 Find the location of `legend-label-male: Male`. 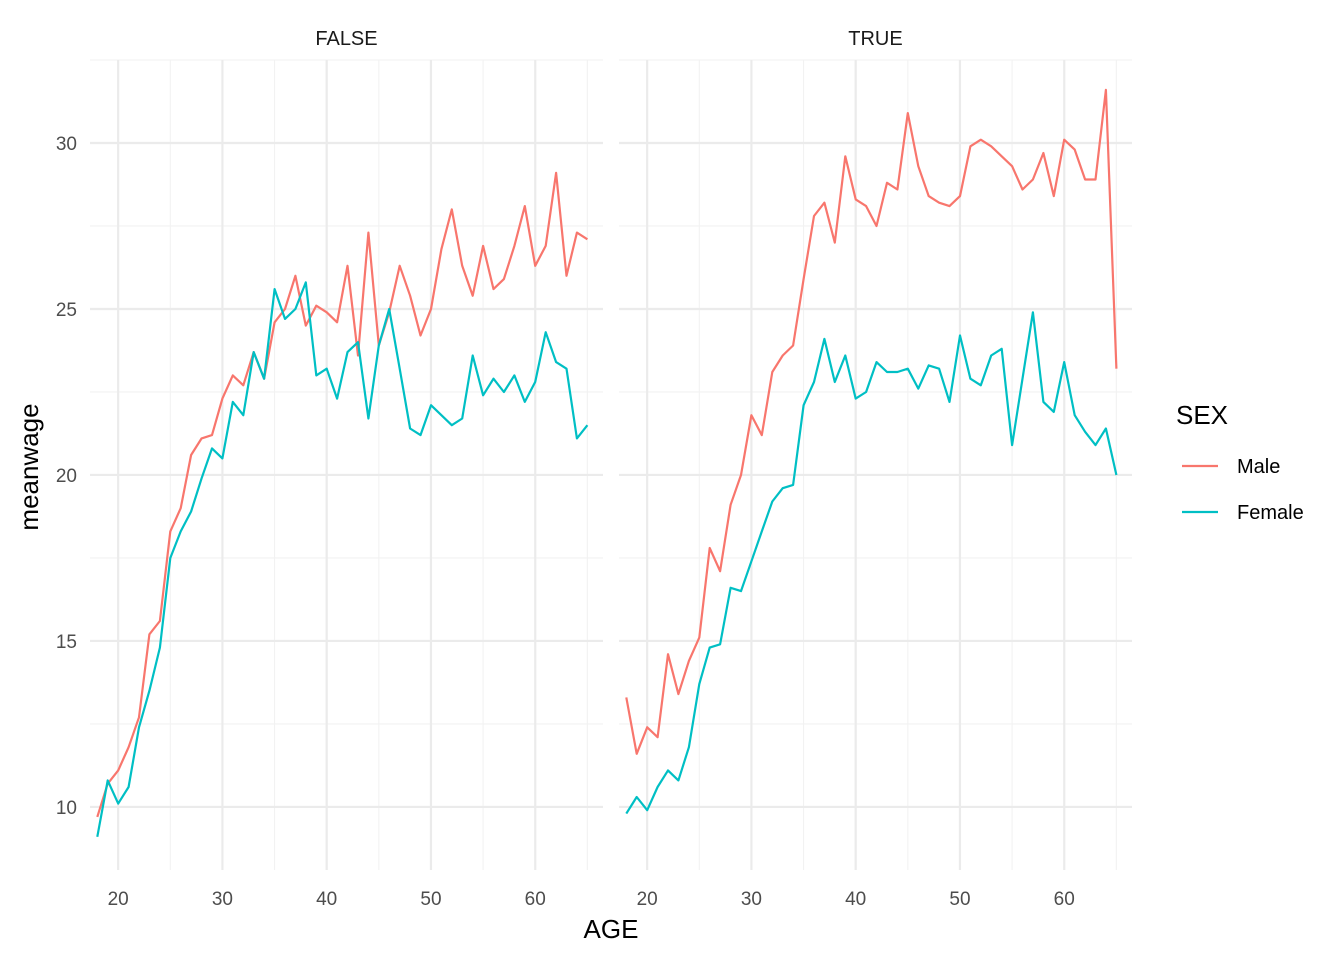

legend-label-male: Male is located at coordinates (1258, 467).